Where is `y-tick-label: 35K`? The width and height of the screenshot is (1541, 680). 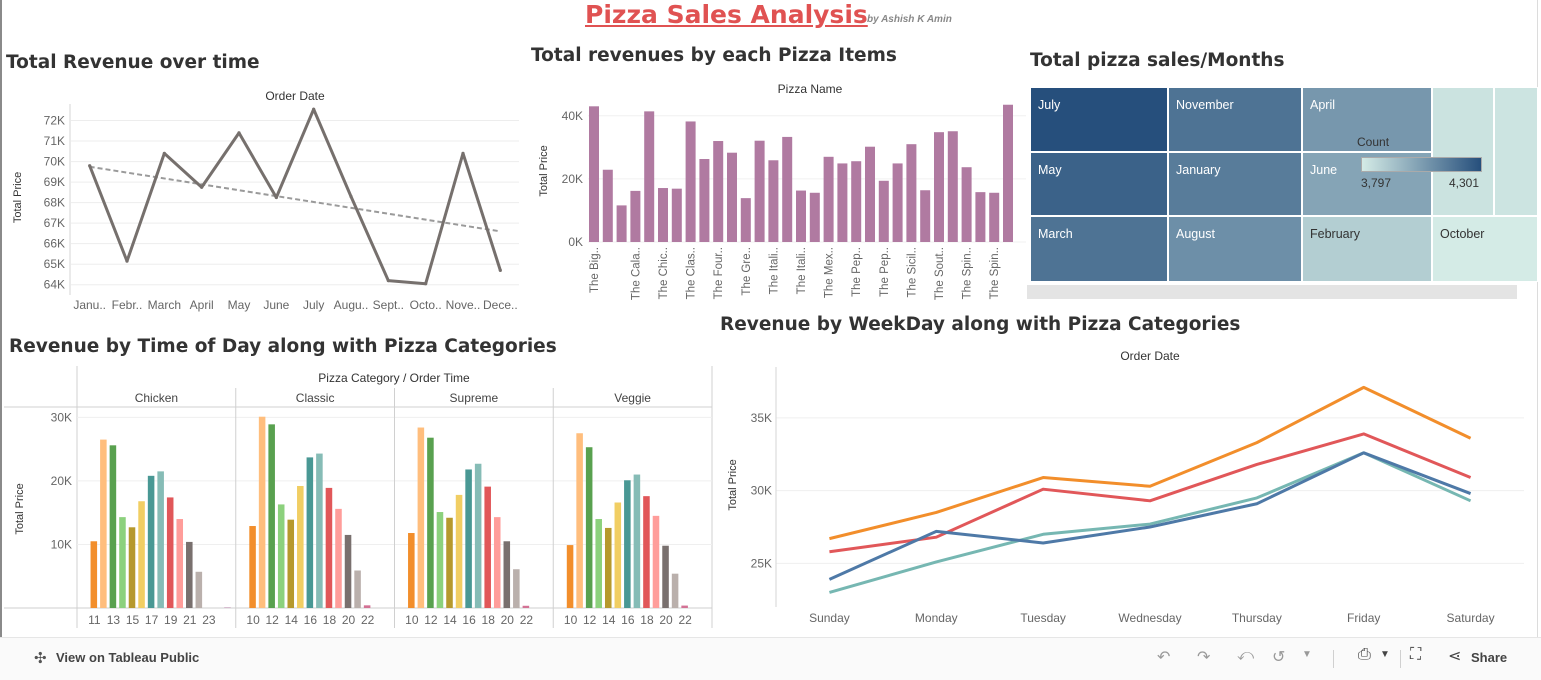
y-tick-label: 35K is located at coordinates (761, 418).